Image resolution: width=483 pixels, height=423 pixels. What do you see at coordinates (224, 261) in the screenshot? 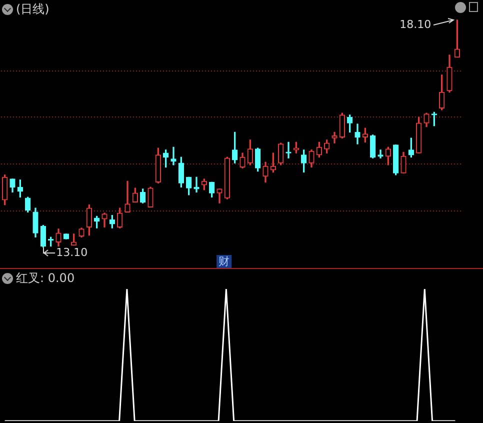
I see `text: 财` at bounding box center [224, 261].